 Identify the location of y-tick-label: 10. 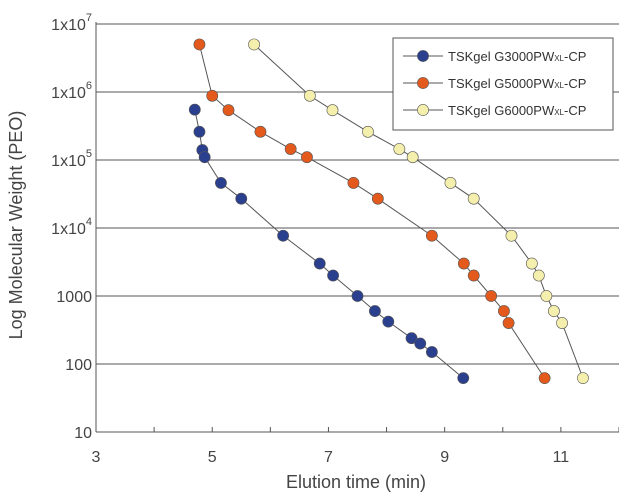
(83, 433).